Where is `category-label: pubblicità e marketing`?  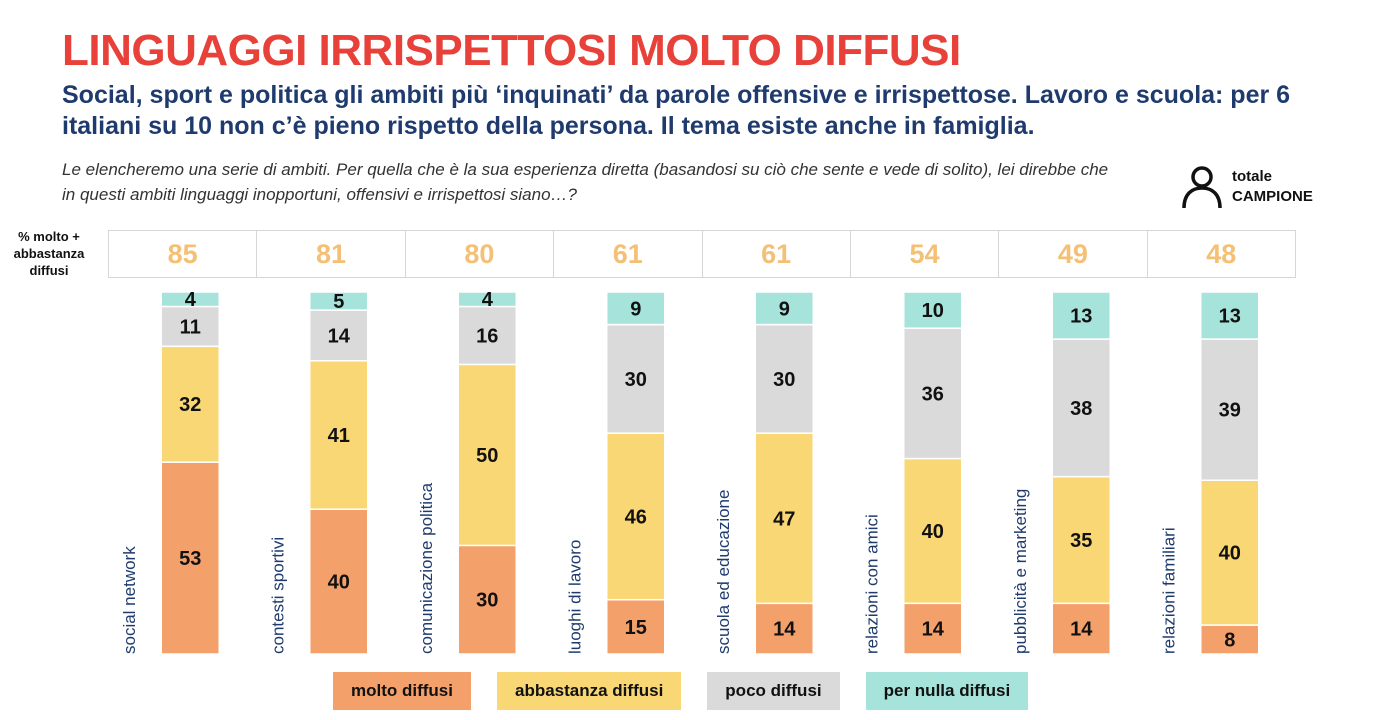
category-label: pubblicità e marketing is located at coordinates (1020, 571).